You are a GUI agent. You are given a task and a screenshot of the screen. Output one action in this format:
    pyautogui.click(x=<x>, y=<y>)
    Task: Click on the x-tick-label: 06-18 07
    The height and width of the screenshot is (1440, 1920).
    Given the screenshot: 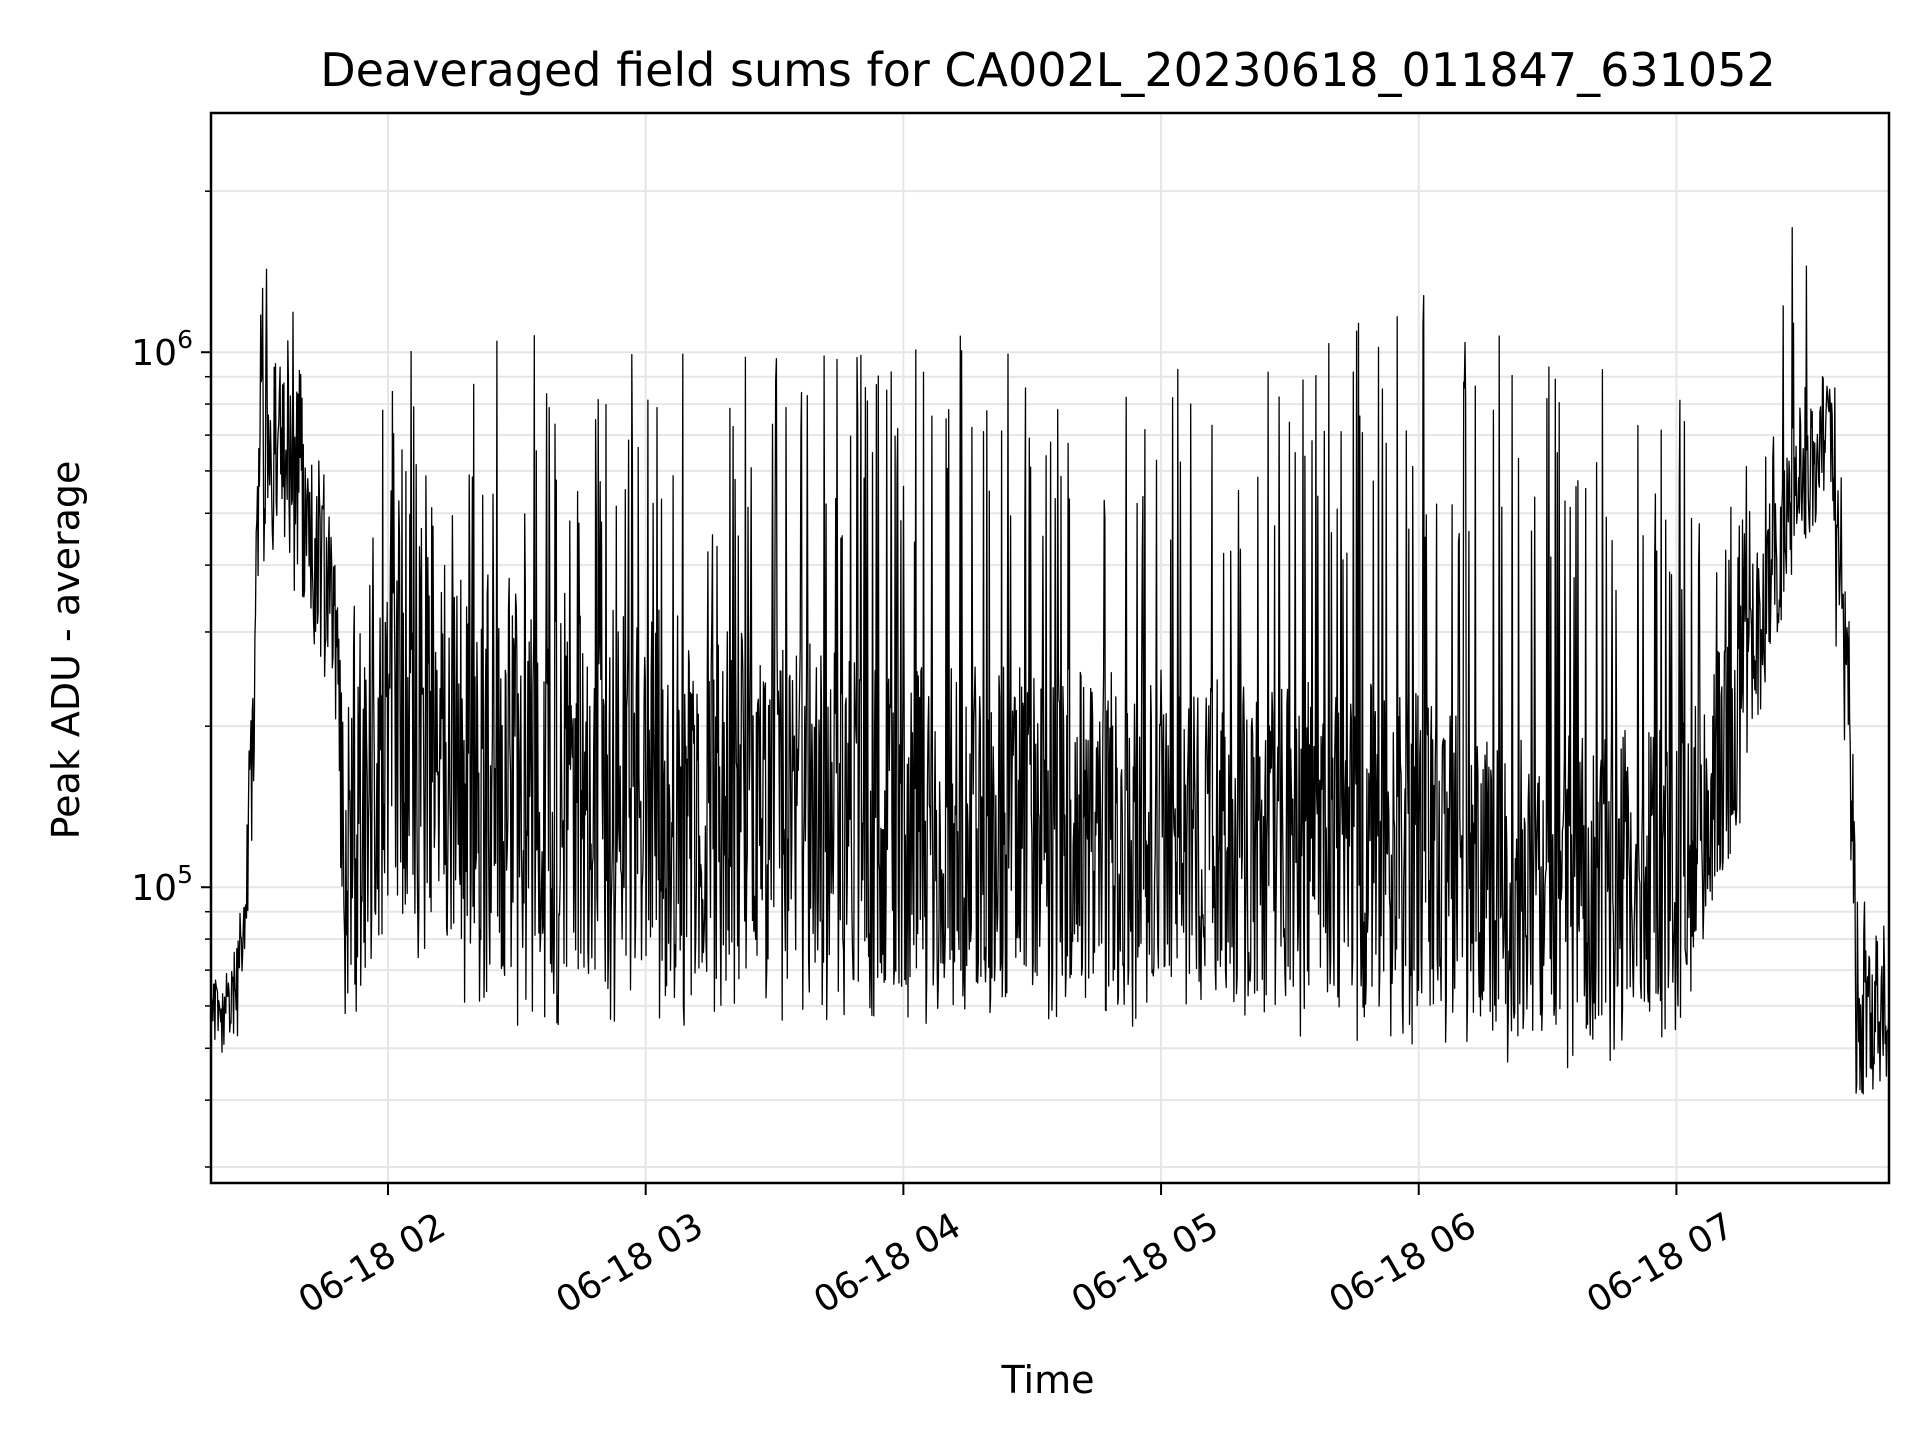 What is the action you would take?
    pyautogui.click(x=1660, y=1263)
    